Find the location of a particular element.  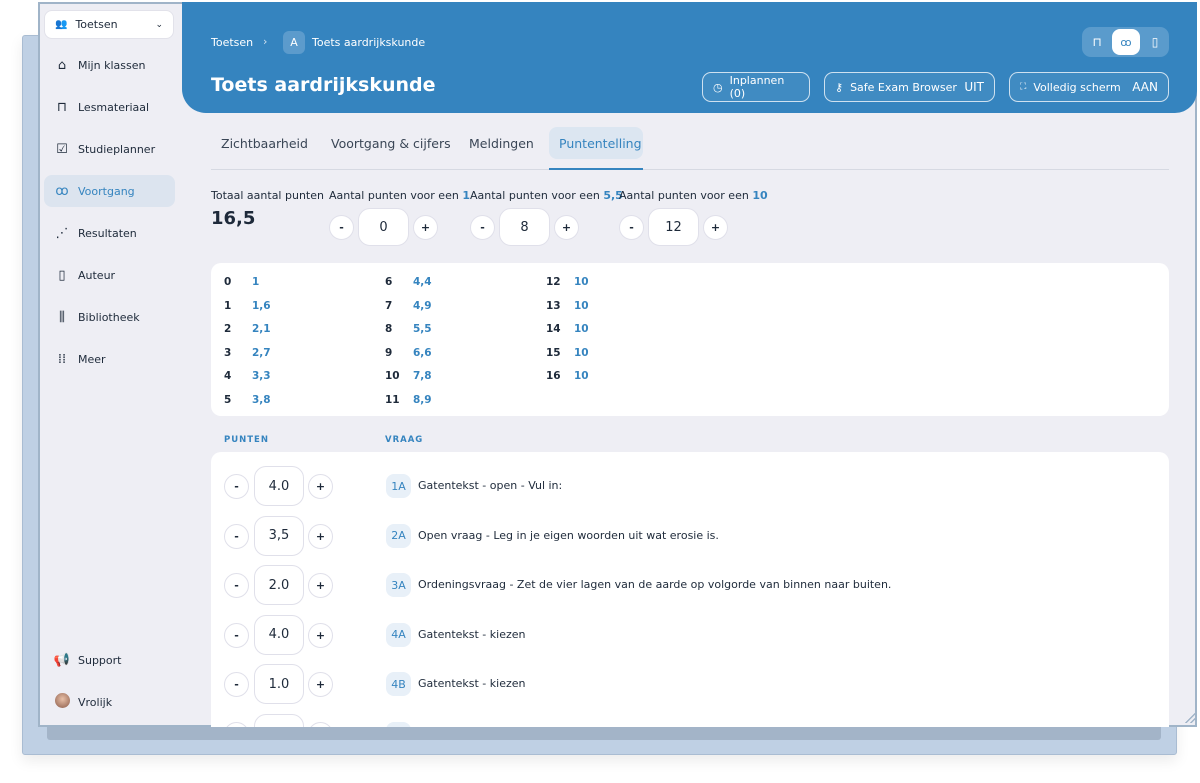

context-dropdown: 👥 Toetsen ⌄ is located at coordinates (109, 24).